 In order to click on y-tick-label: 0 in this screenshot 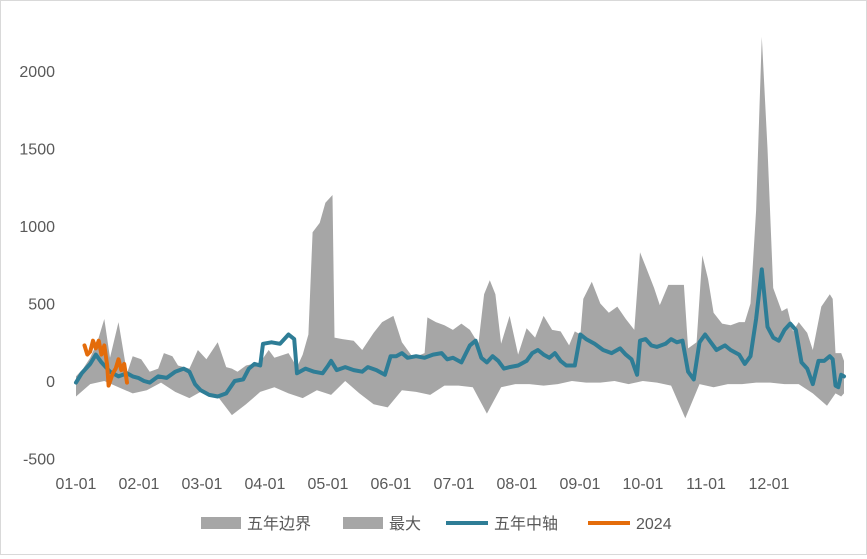, I will do `click(50, 382)`.